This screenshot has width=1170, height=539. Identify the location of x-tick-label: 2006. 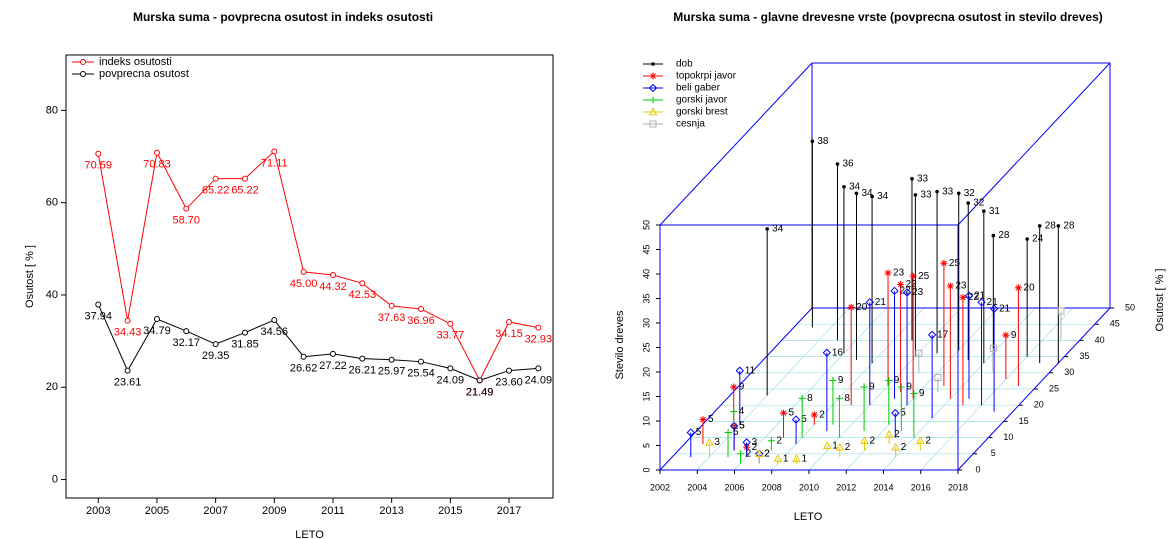
(734, 487).